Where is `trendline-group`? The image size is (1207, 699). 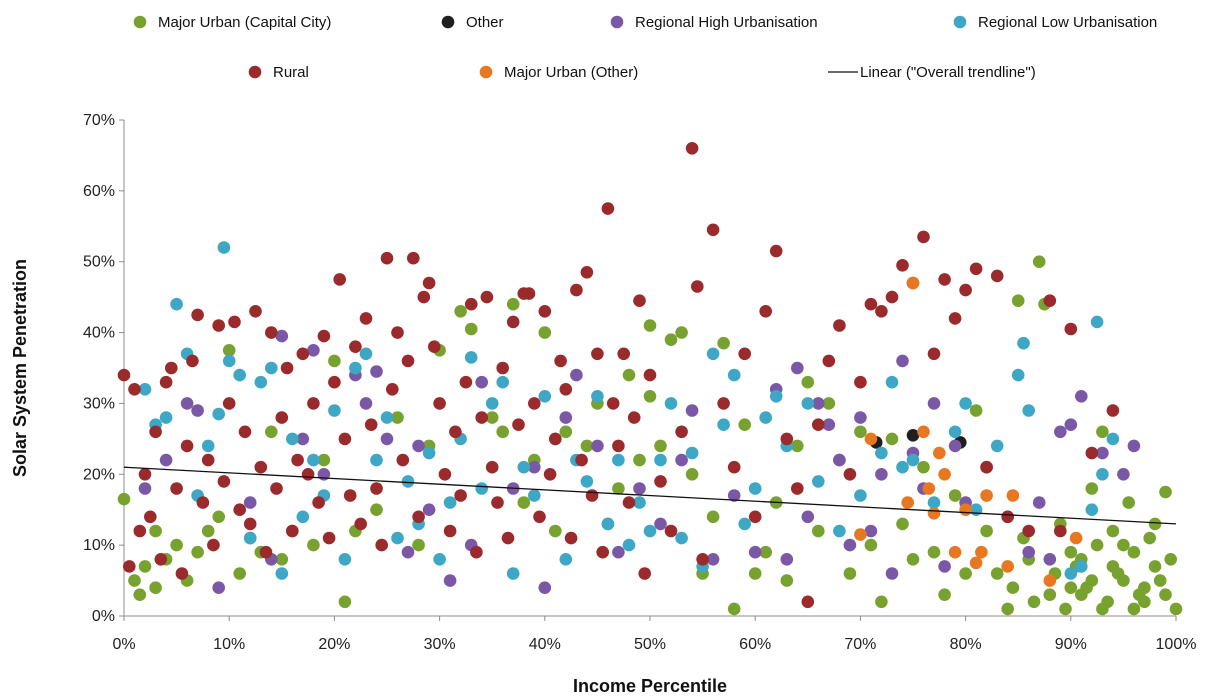 trendline-group is located at coordinates (650, 495).